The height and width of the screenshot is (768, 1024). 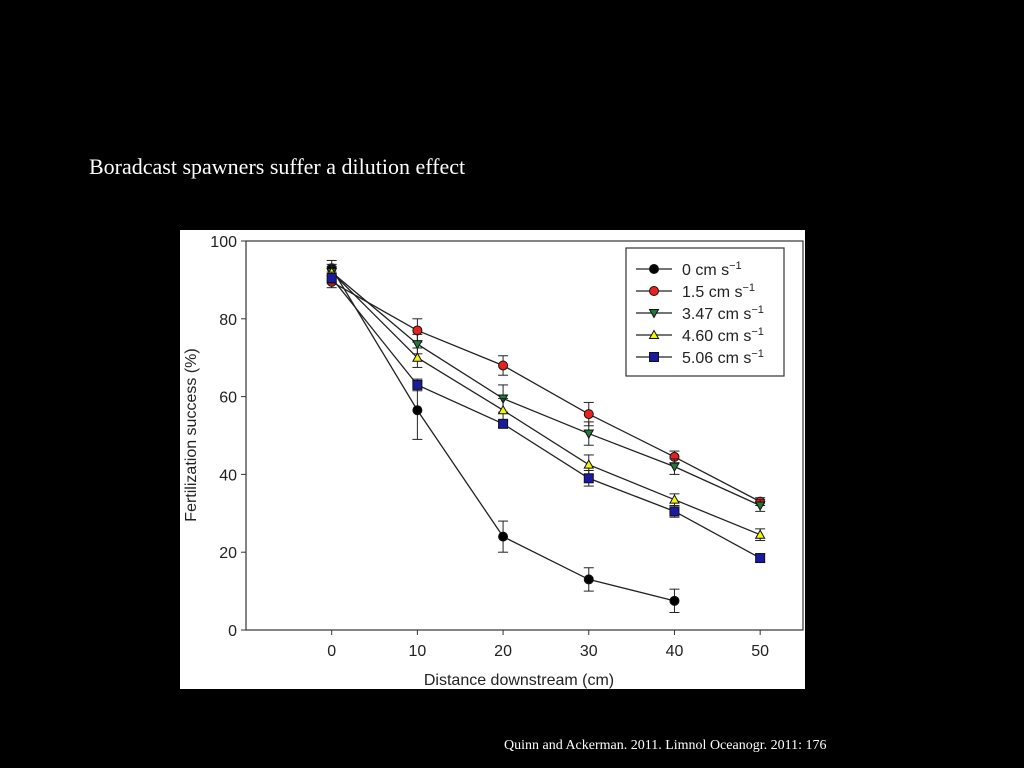 I want to click on legend-label: 1.5 cm s−1, so click(x=718, y=291).